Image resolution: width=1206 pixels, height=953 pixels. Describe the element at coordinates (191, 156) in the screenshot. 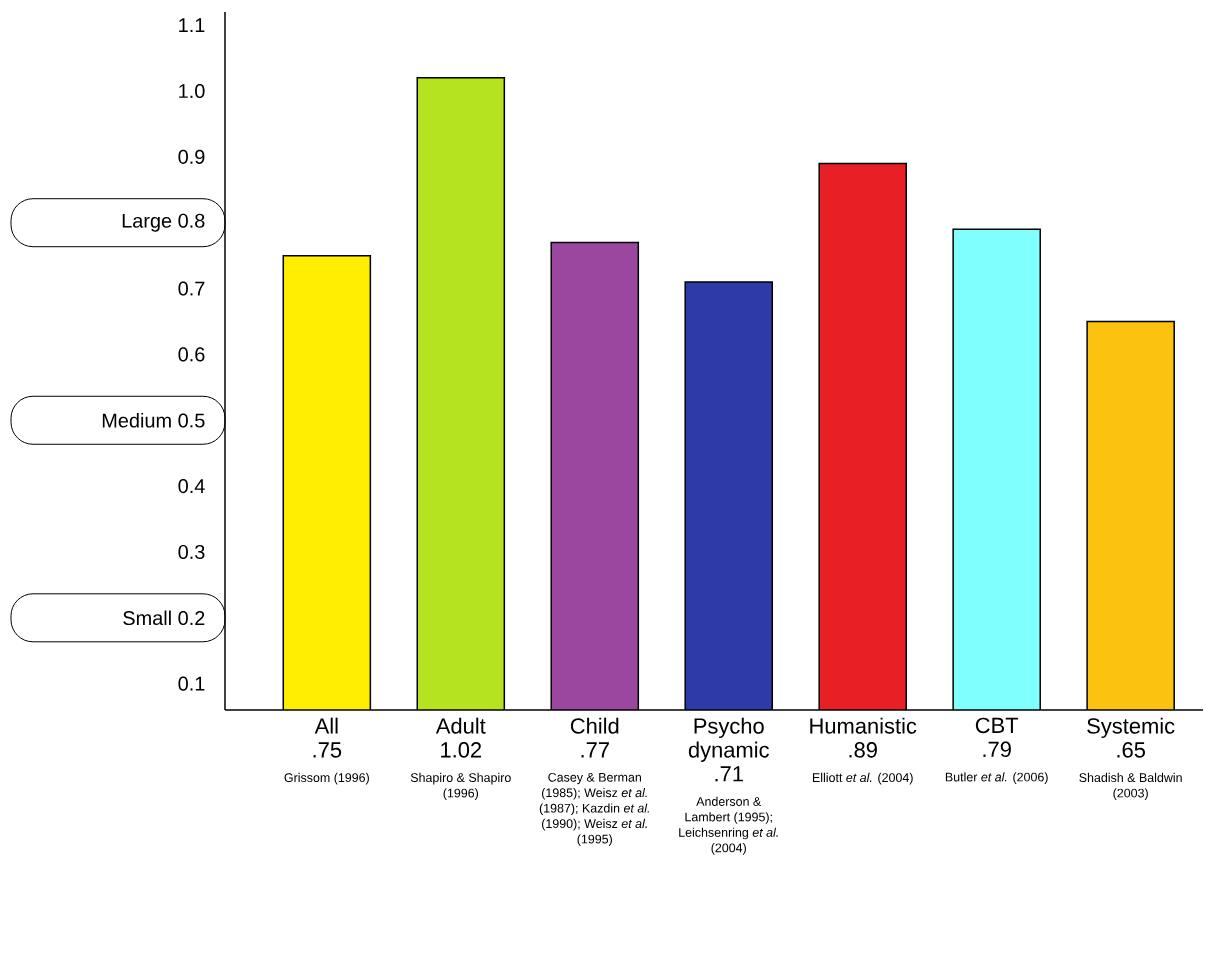

I see `y-tick-label: 0.9` at that location.